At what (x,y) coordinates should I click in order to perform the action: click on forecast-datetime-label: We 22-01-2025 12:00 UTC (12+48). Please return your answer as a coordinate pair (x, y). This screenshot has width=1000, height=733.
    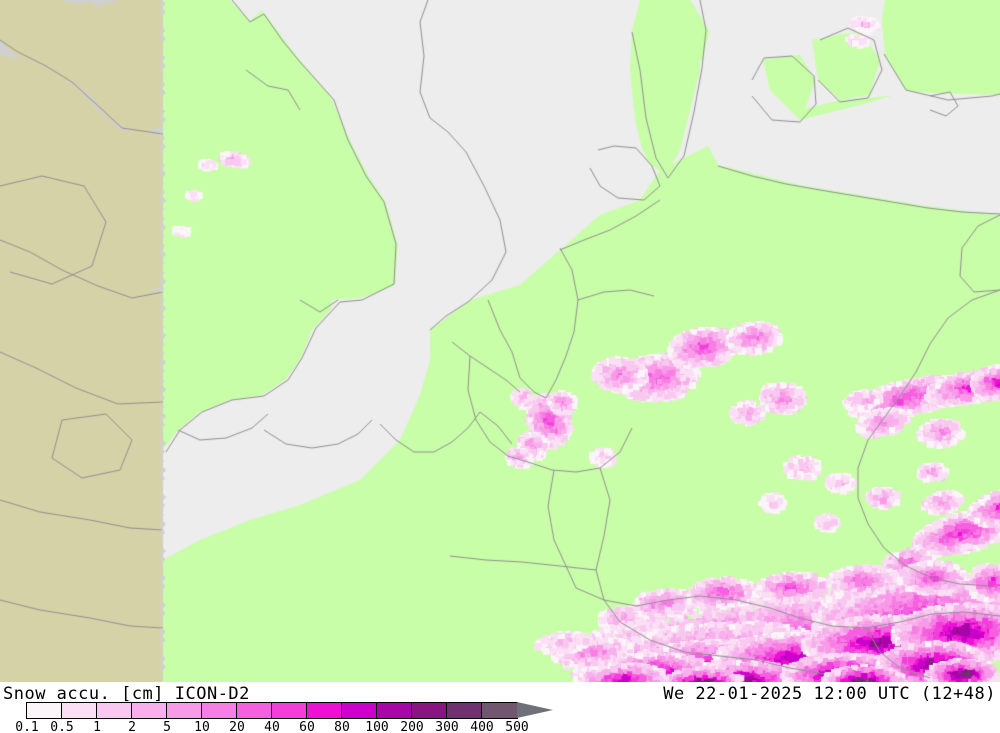
    Looking at the image, I should click on (829, 694).